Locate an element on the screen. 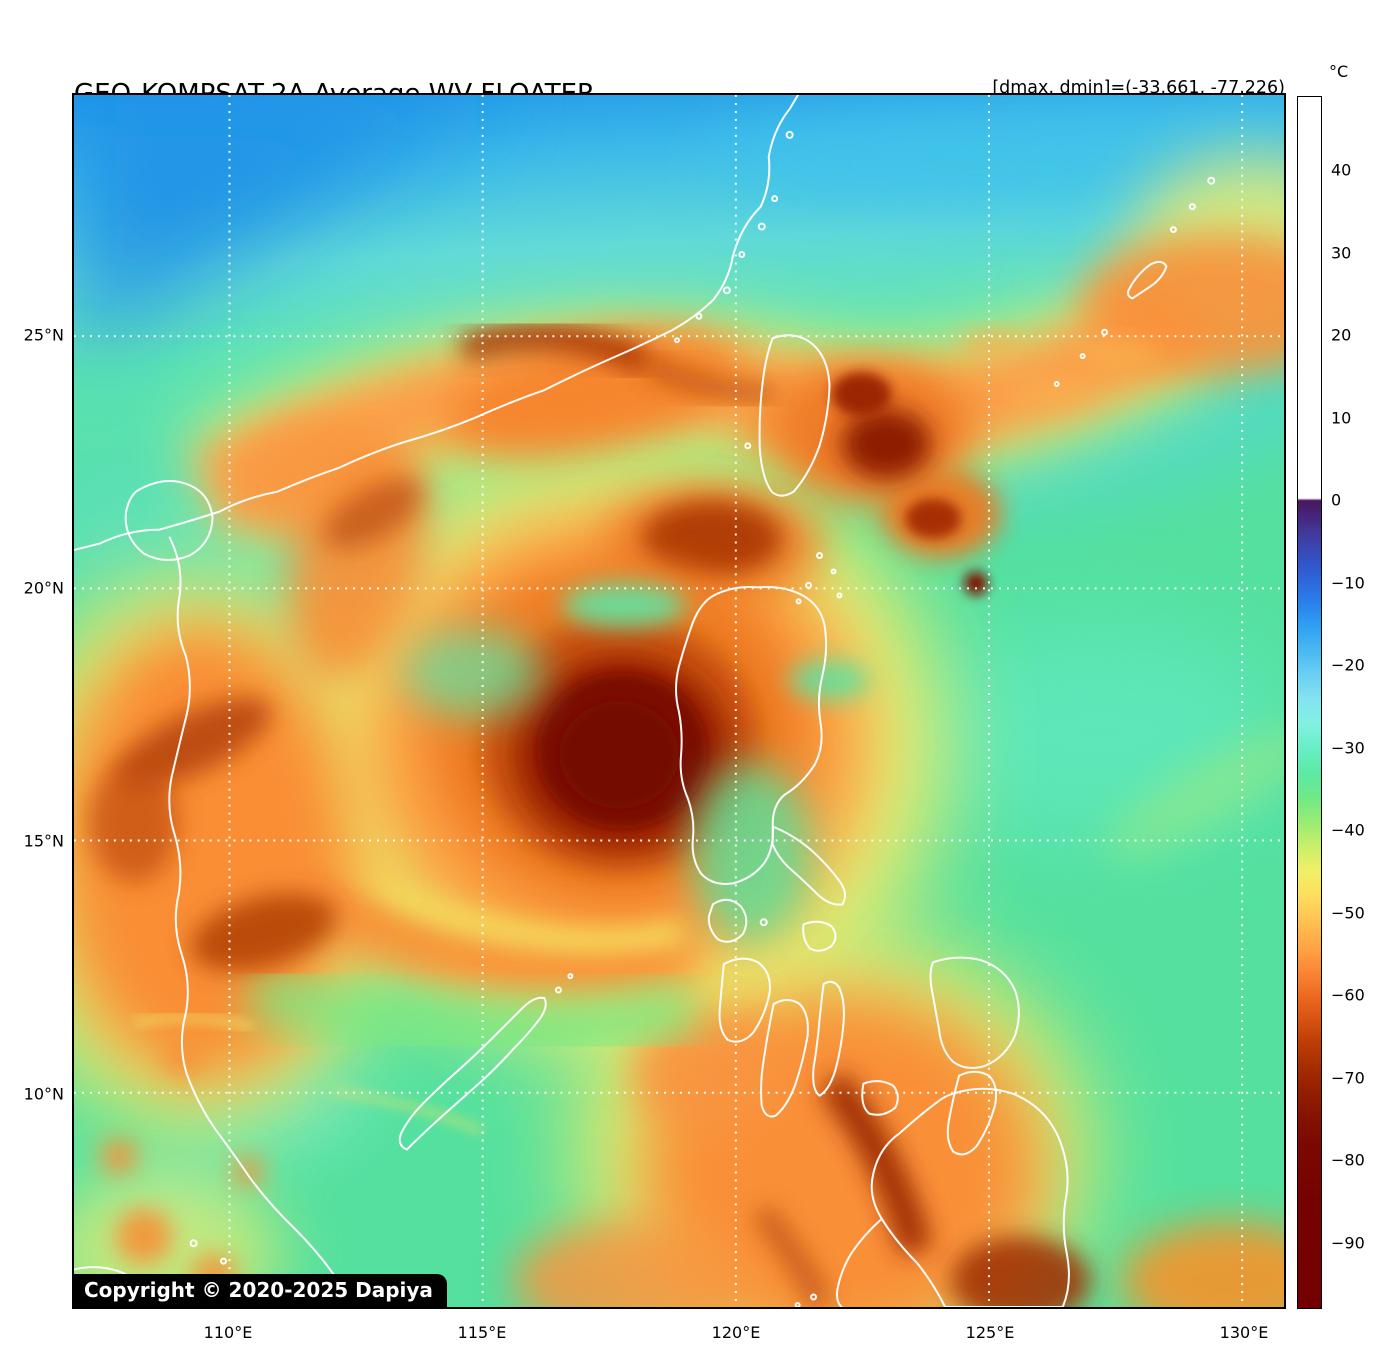 Image resolution: width=1390 pixels, height=1359 pixels. lon-tick-label: 110°E is located at coordinates (228, 1332).